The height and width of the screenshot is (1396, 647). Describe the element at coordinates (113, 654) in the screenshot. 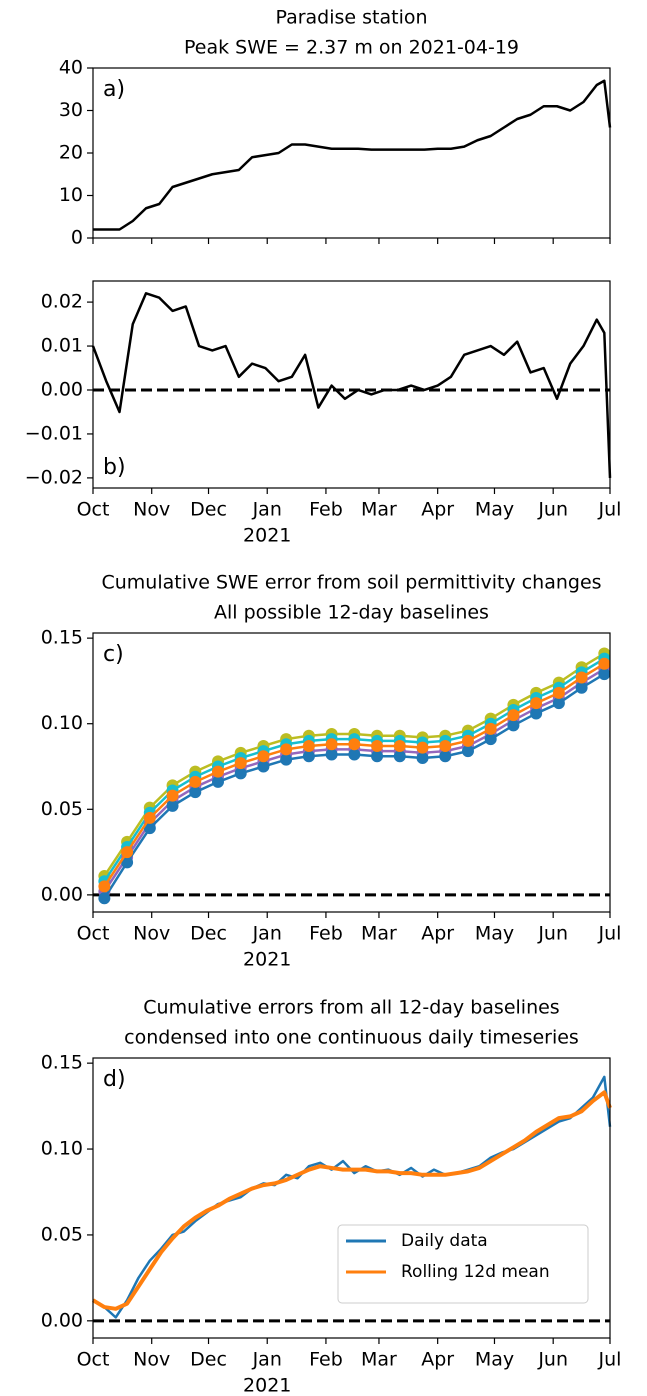

I see `panel-label: c)` at that location.